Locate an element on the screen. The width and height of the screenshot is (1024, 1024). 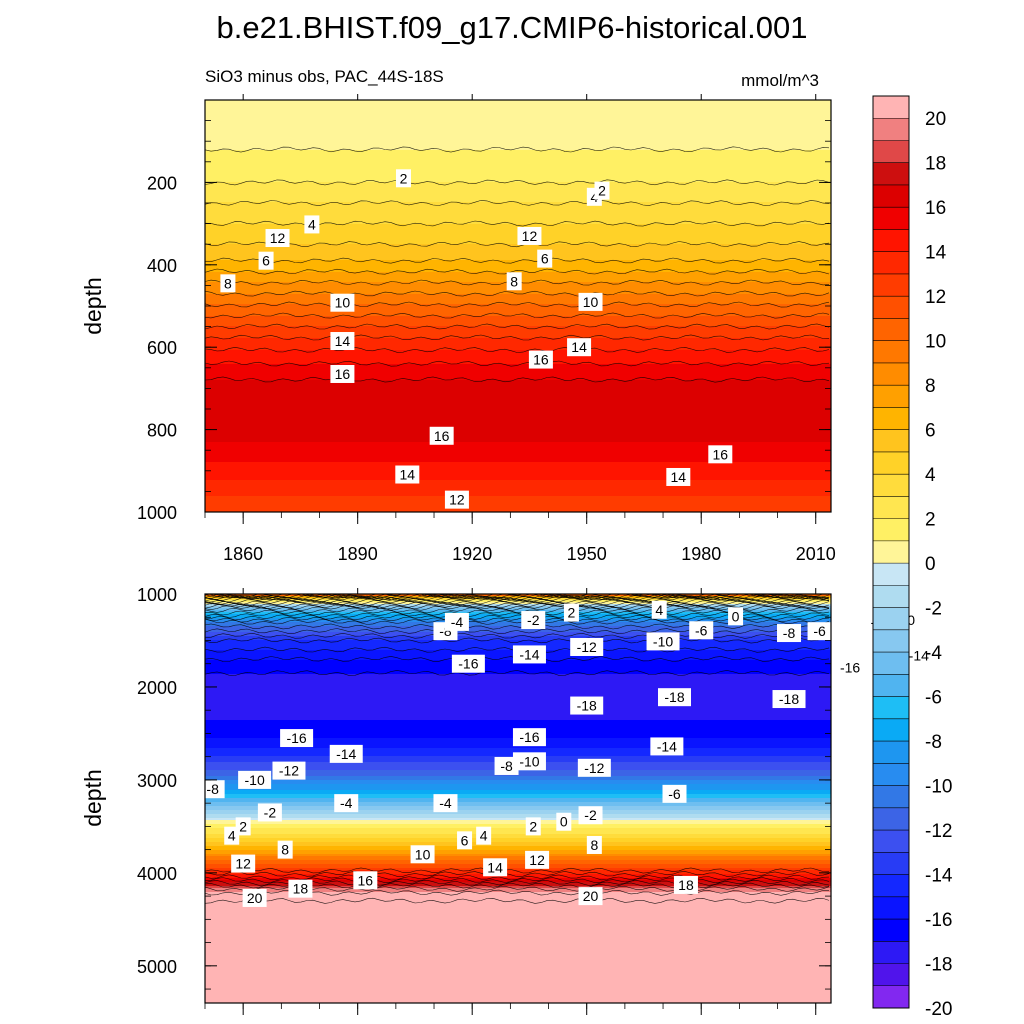
contour-label: -16 is located at coordinates (529, 737).